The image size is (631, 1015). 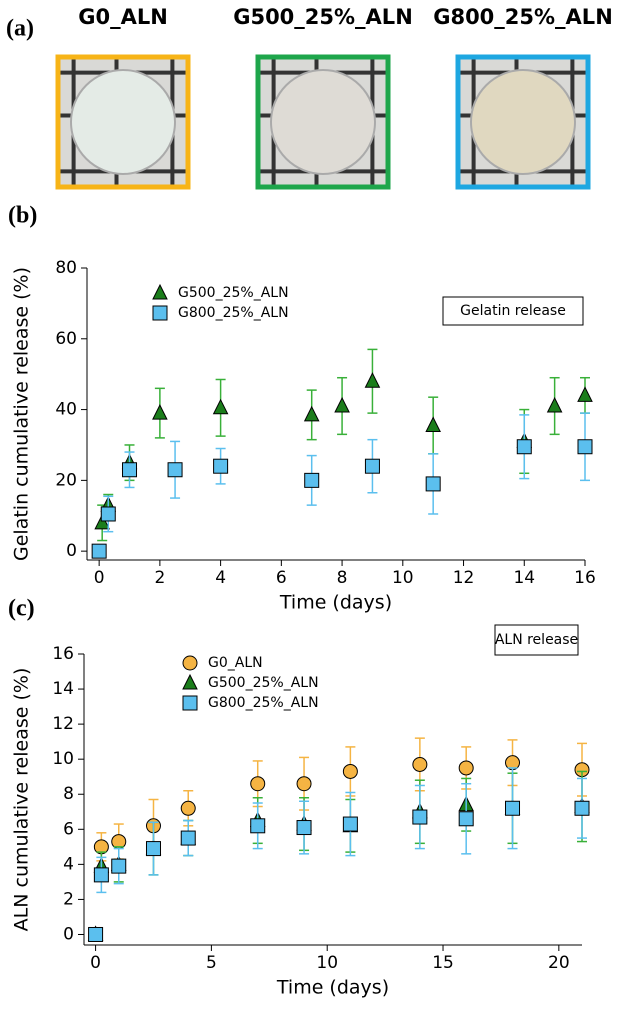 I want to click on y-tick-label: 2, so click(x=68, y=899).